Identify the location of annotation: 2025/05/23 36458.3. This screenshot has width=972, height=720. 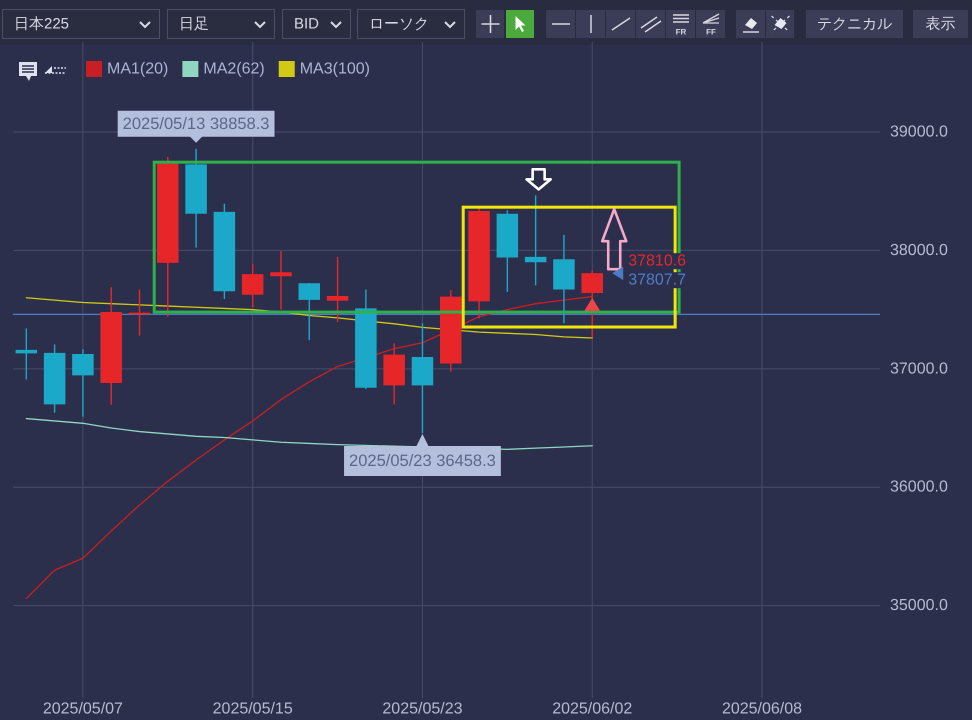
(422, 461).